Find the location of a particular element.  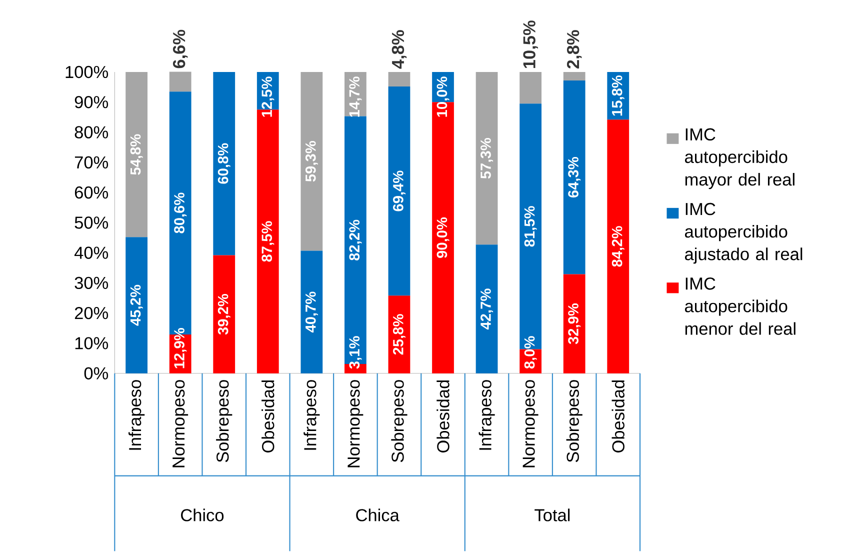

data-label: 54,8% is located at coordinates (136, 154).